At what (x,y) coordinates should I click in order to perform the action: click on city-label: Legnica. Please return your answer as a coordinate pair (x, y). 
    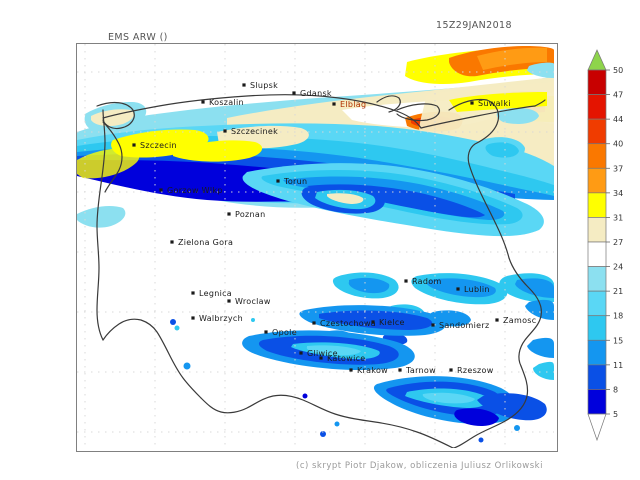
    Looking at the image, I should click on (215, 293).